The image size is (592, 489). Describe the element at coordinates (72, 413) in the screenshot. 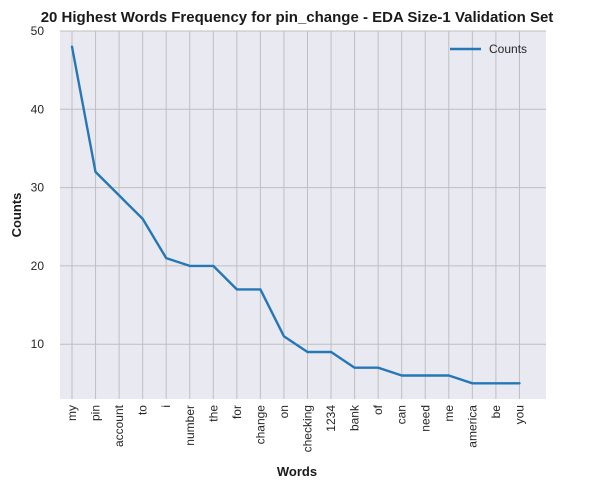

I see `x-tick-label: my` at that location.